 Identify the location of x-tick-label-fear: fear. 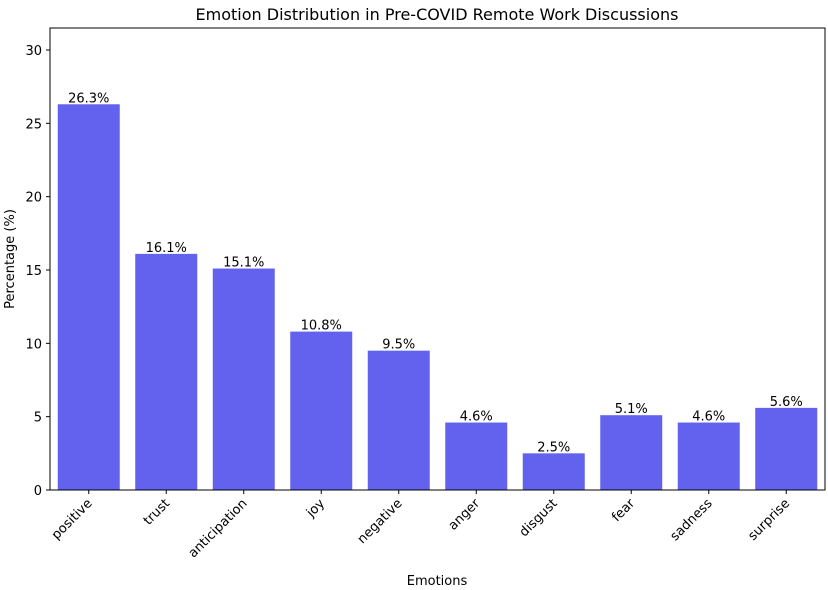
(623, 510).